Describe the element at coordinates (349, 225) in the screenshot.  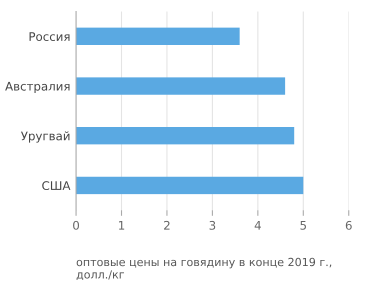
I see `x-tick-label: 6` at that location.